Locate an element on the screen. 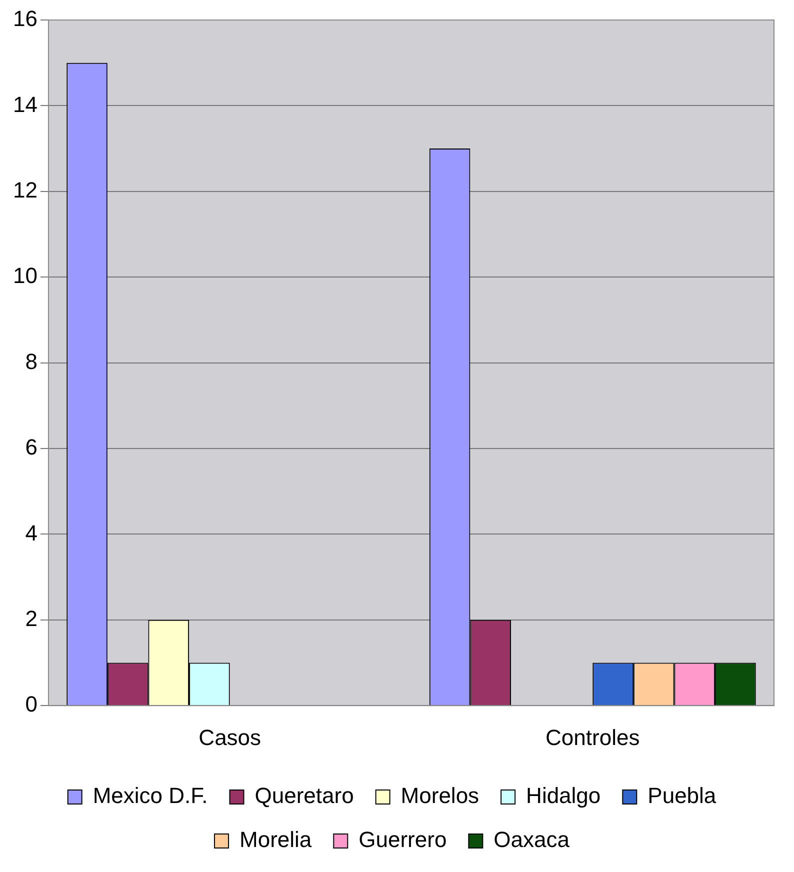 The width and height of the screenshot is (794, 872). y-tick-label: 4 is located at coordinates (31, 533).